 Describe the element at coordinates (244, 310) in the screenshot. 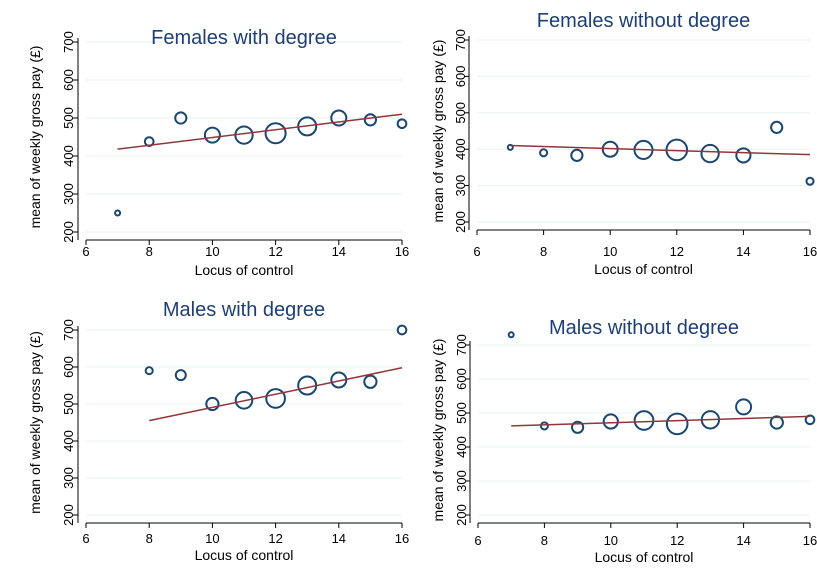

I see `chart-title: Males with degree` at that location.